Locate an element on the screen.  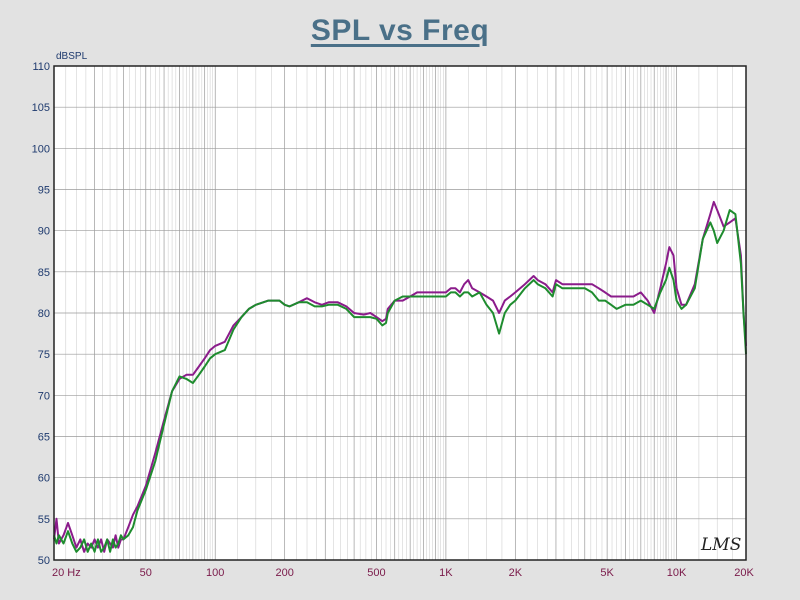
x-tick-label: 5K is located at coordinates (607, 573).